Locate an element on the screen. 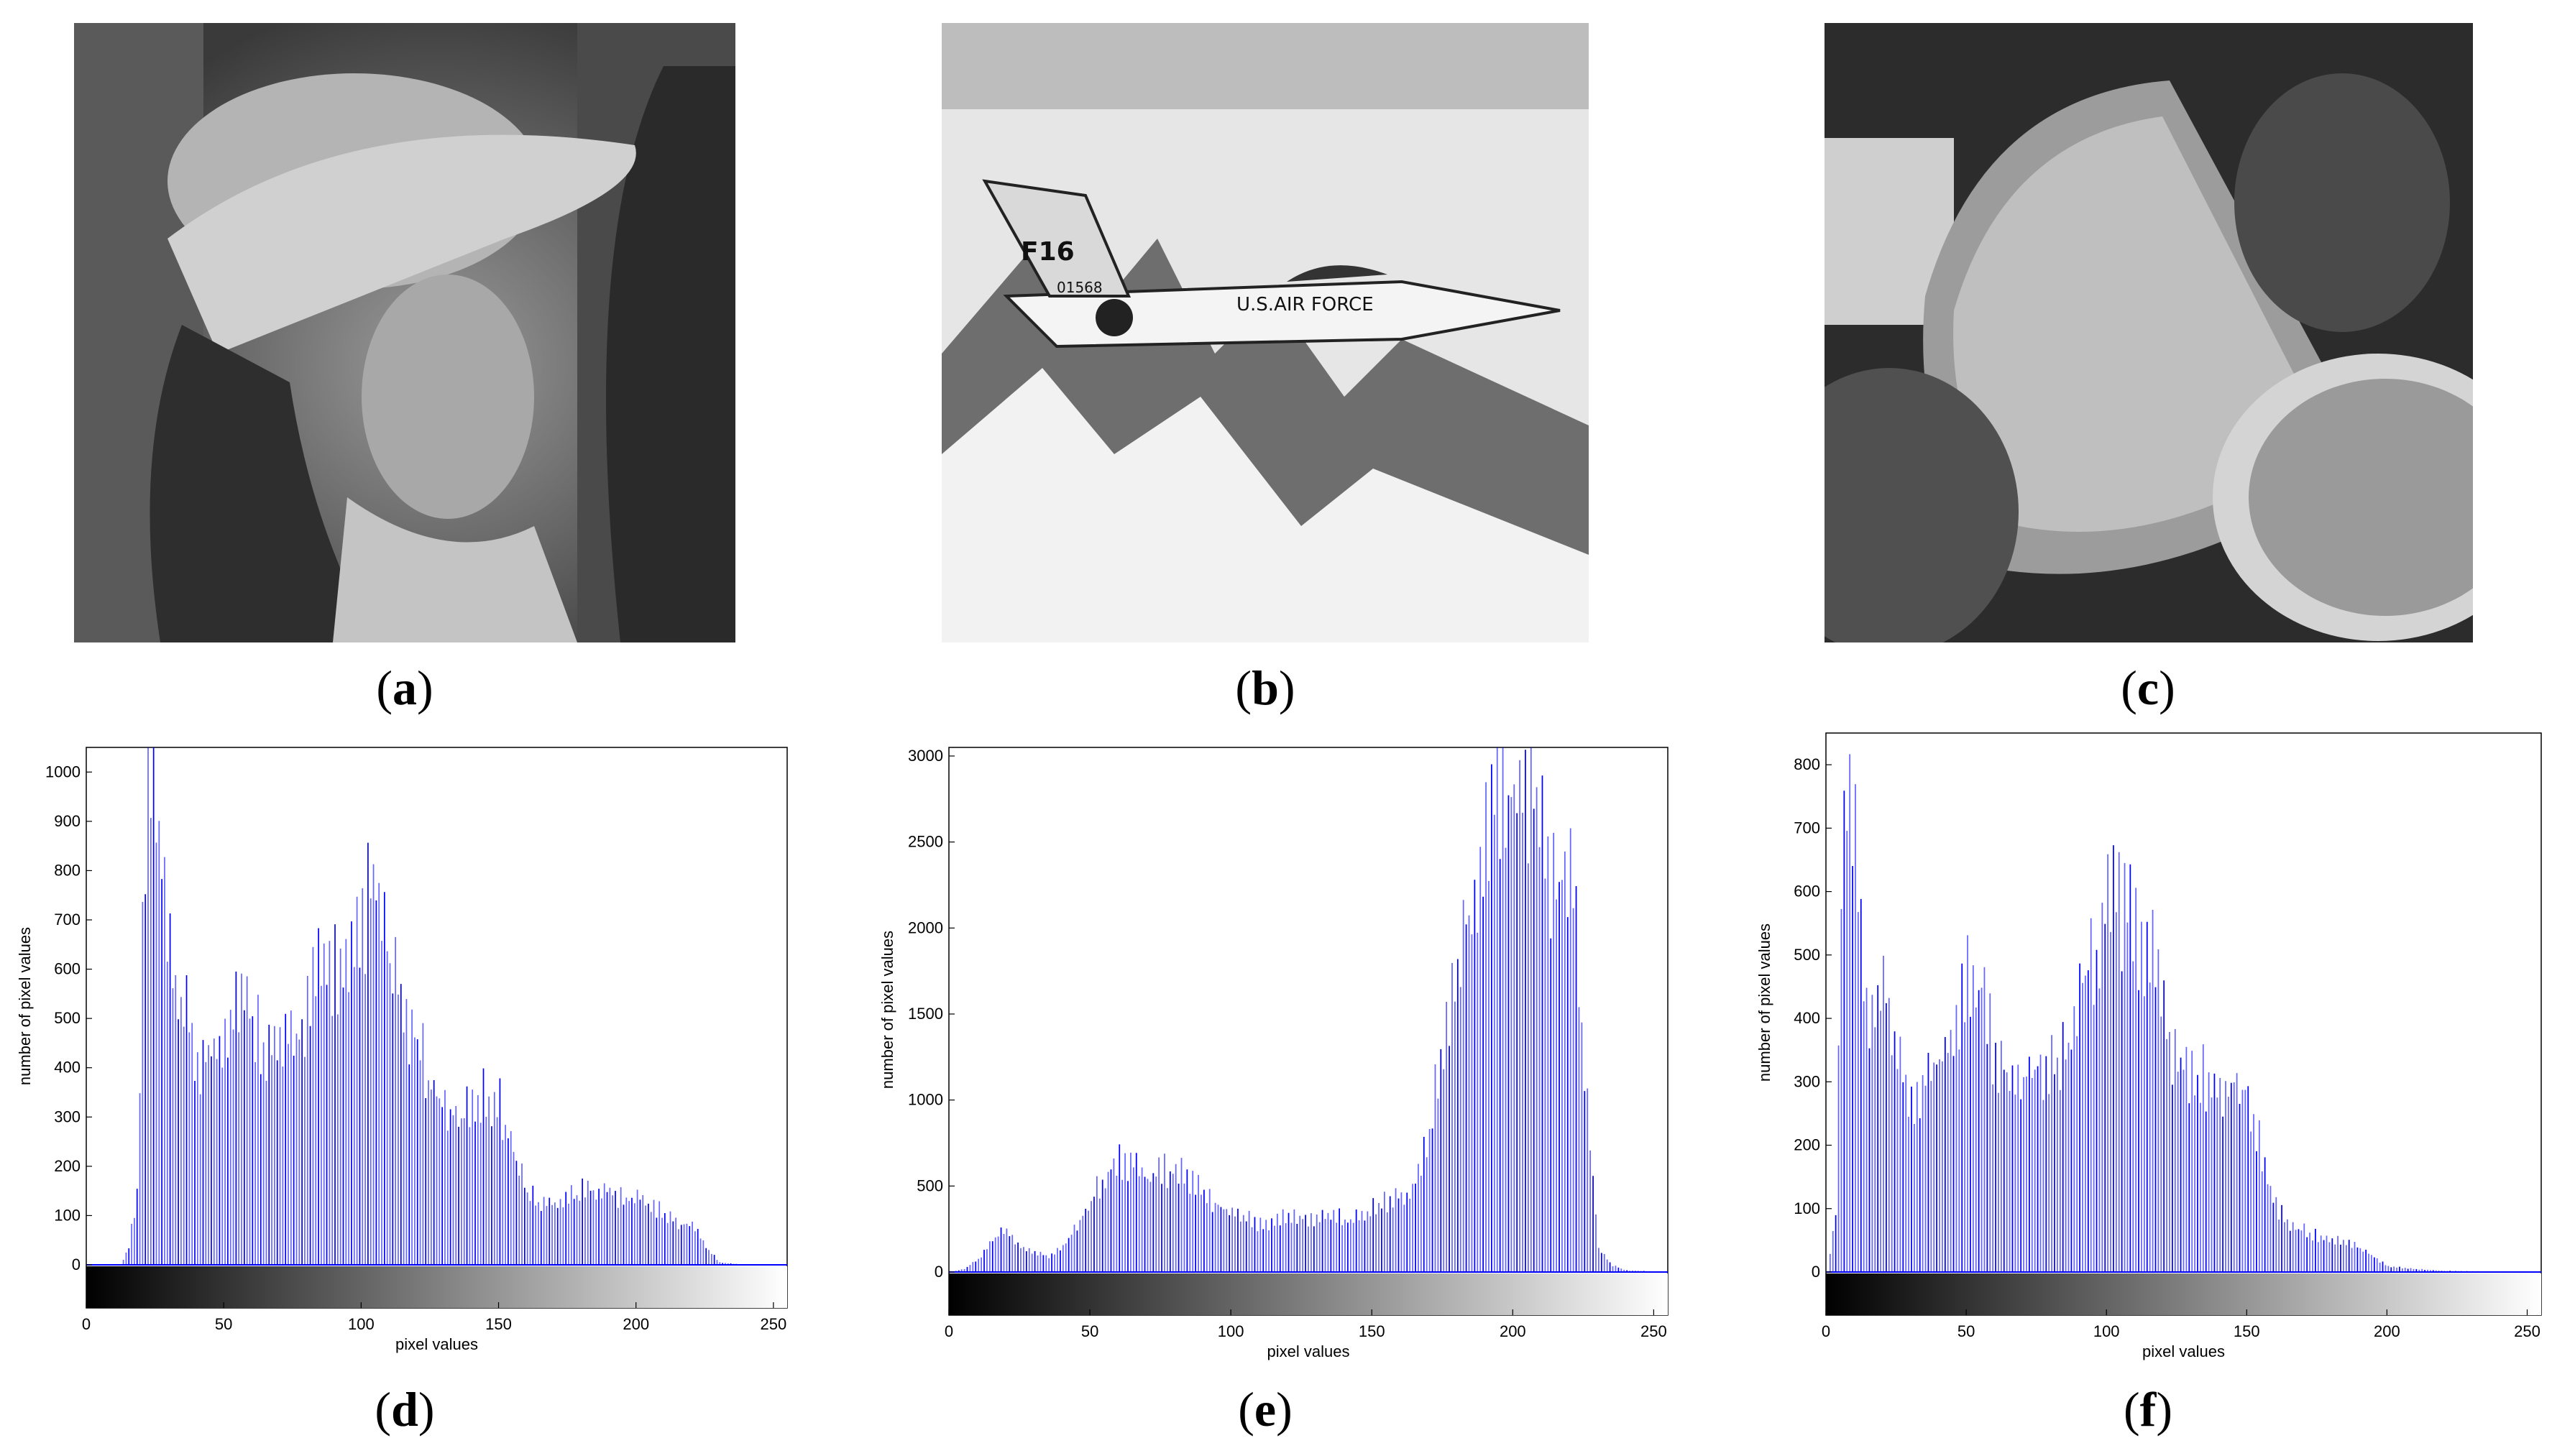  y-tick-label: 2000 is located at coordinates (925, 927).